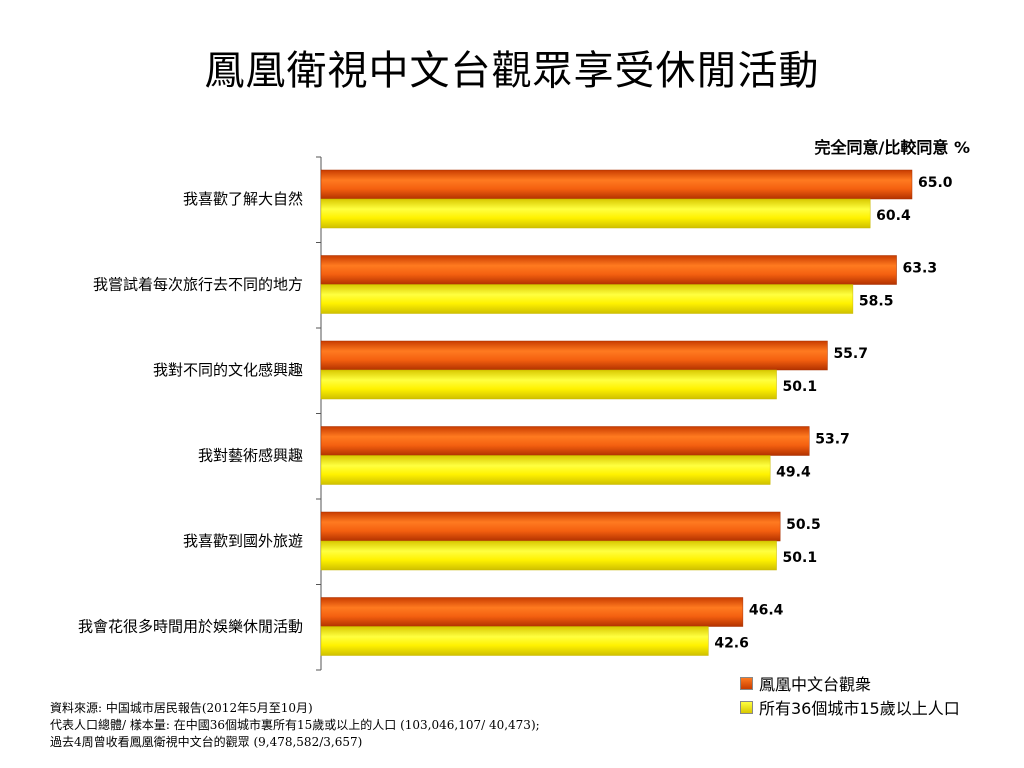 This screenshot has height=768, width=1024. I want to click on bar-value-label: 60.4, so click(893, 216).